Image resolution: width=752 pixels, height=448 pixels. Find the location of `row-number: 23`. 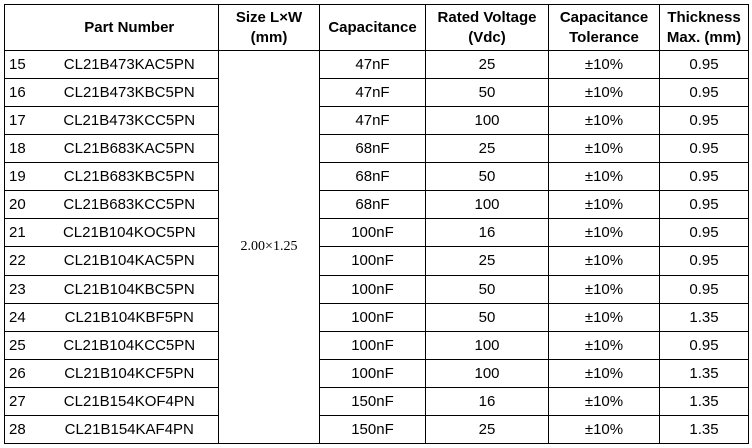

row-number: 23 is located at coordinates (22, 289).